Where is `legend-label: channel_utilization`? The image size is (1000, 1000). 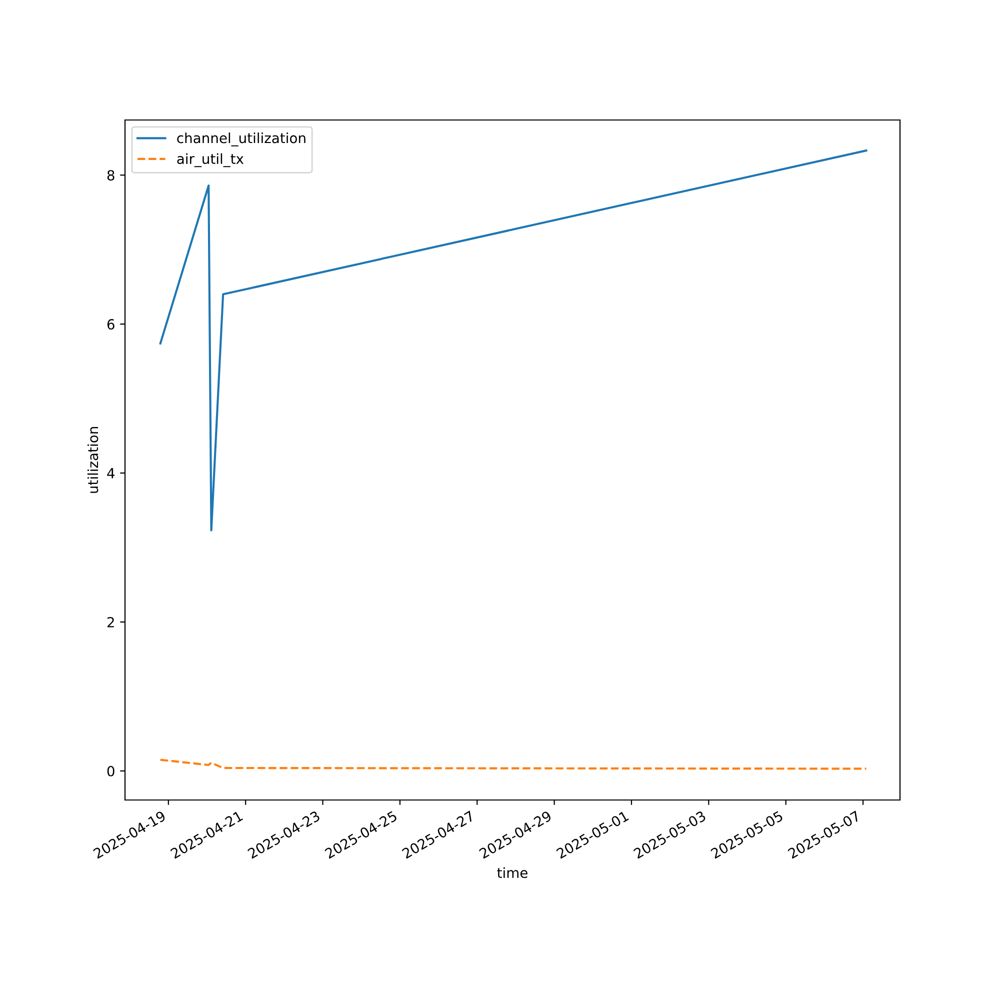
legend-label: channel_utilization is located at coordinates (241, 139).